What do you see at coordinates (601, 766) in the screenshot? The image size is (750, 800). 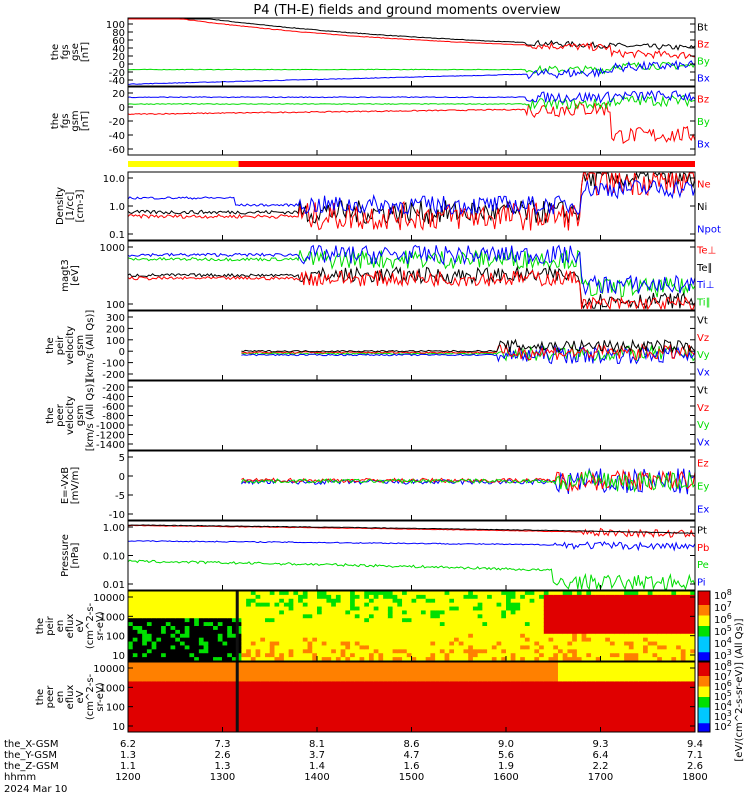 I see `xaxis-value: 2.2` at bounding box center [601, 766].